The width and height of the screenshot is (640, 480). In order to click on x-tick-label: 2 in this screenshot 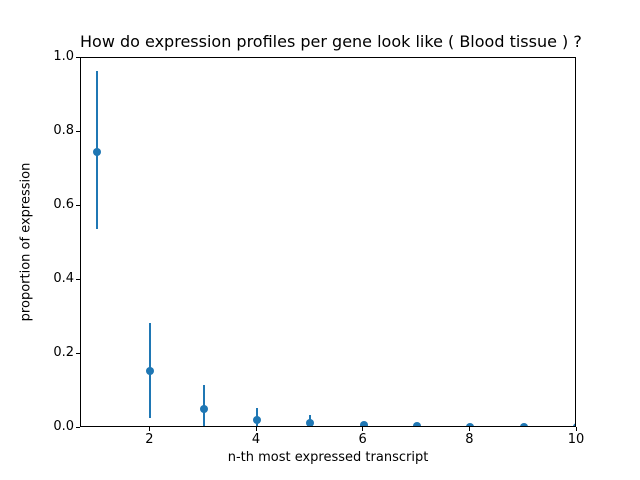, I will do `click(149, 439)`.